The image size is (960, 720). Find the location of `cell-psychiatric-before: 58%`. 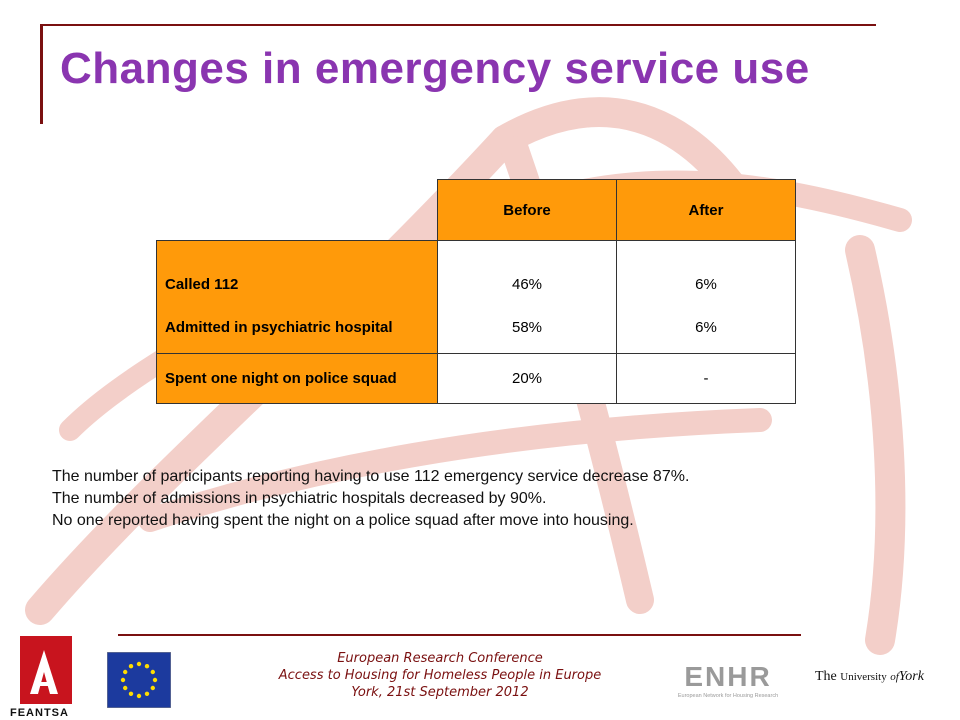

cell-psychiatric-before: 58% is located at coordinates (527, 327).